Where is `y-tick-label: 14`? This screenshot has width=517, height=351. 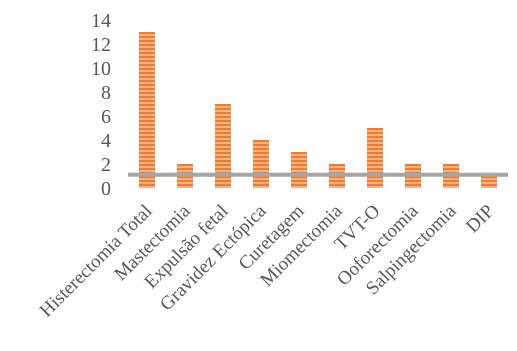
y-tick-label: 14 is located at coordinates (101, 21).